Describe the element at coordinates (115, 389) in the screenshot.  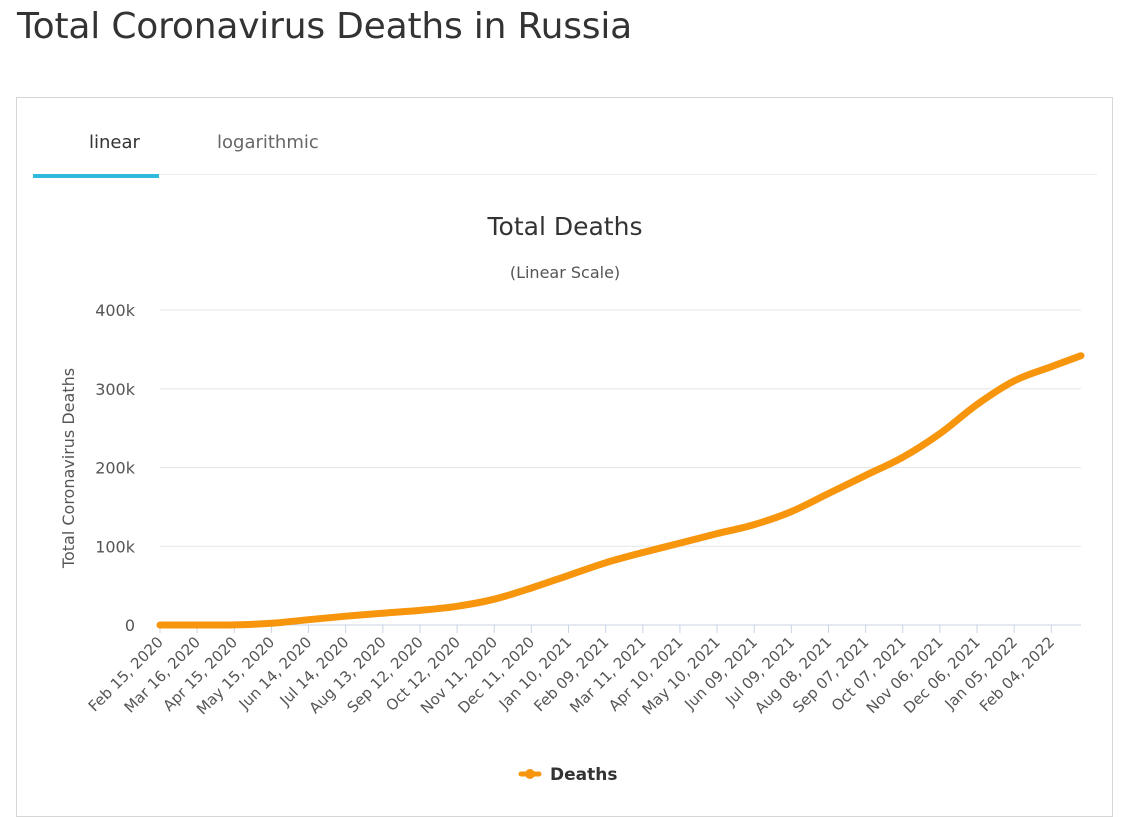
I see `y-tick-label: 300k` at that location.